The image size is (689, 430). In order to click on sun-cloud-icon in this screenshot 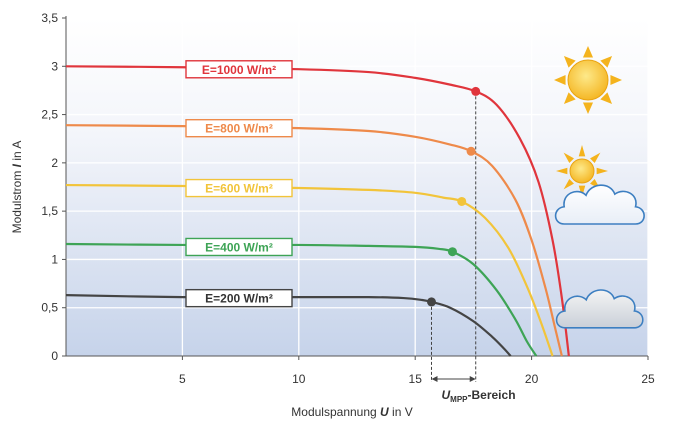, I will do `click(599, 185)`.